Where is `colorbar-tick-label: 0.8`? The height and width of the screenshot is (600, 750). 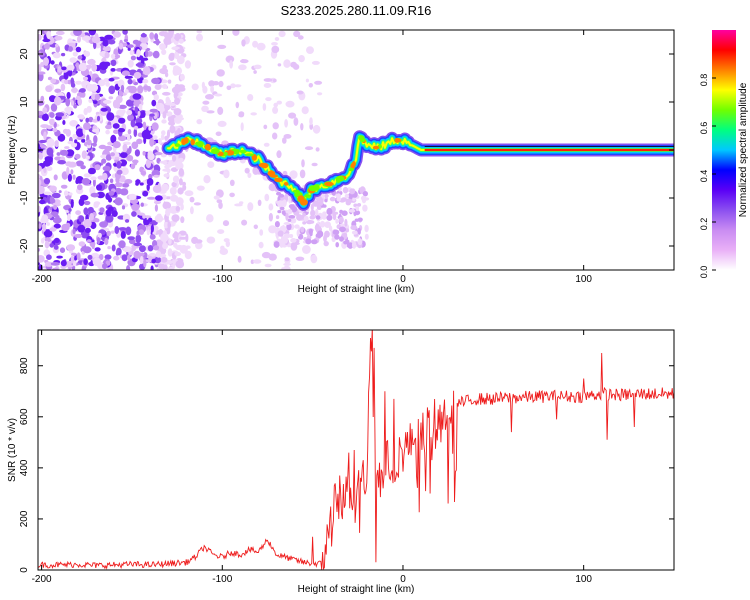
colorbar-tick-label: 0.8 is located at coordinates (704, 80).